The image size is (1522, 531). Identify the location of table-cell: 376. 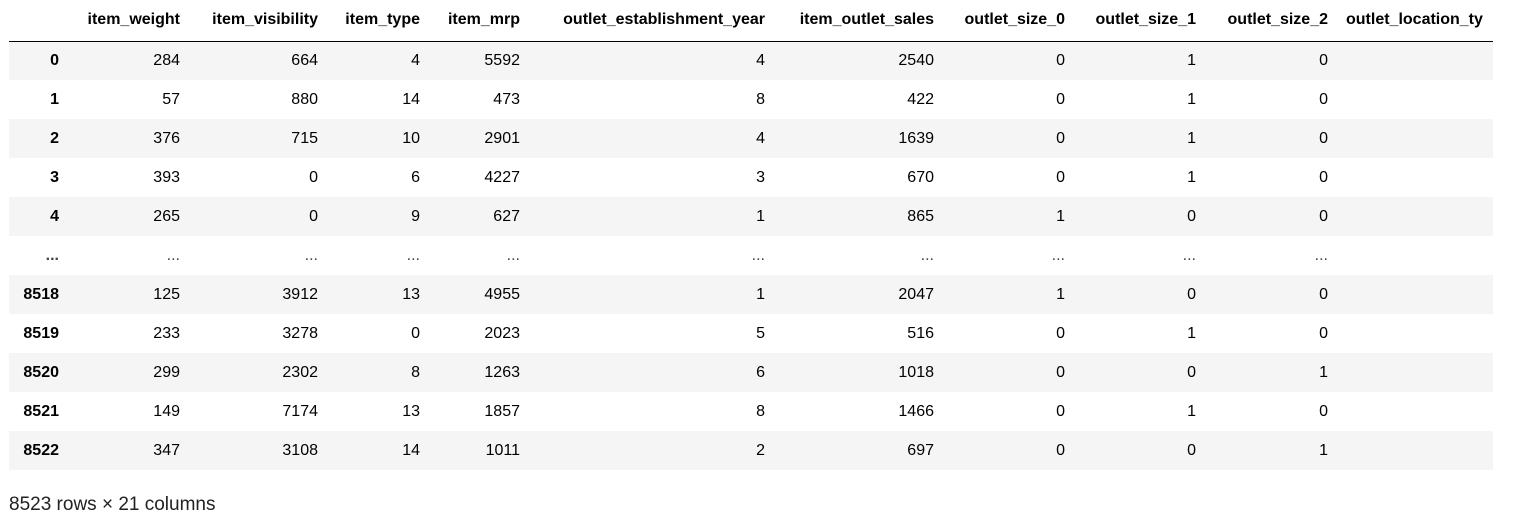
(166, 138).